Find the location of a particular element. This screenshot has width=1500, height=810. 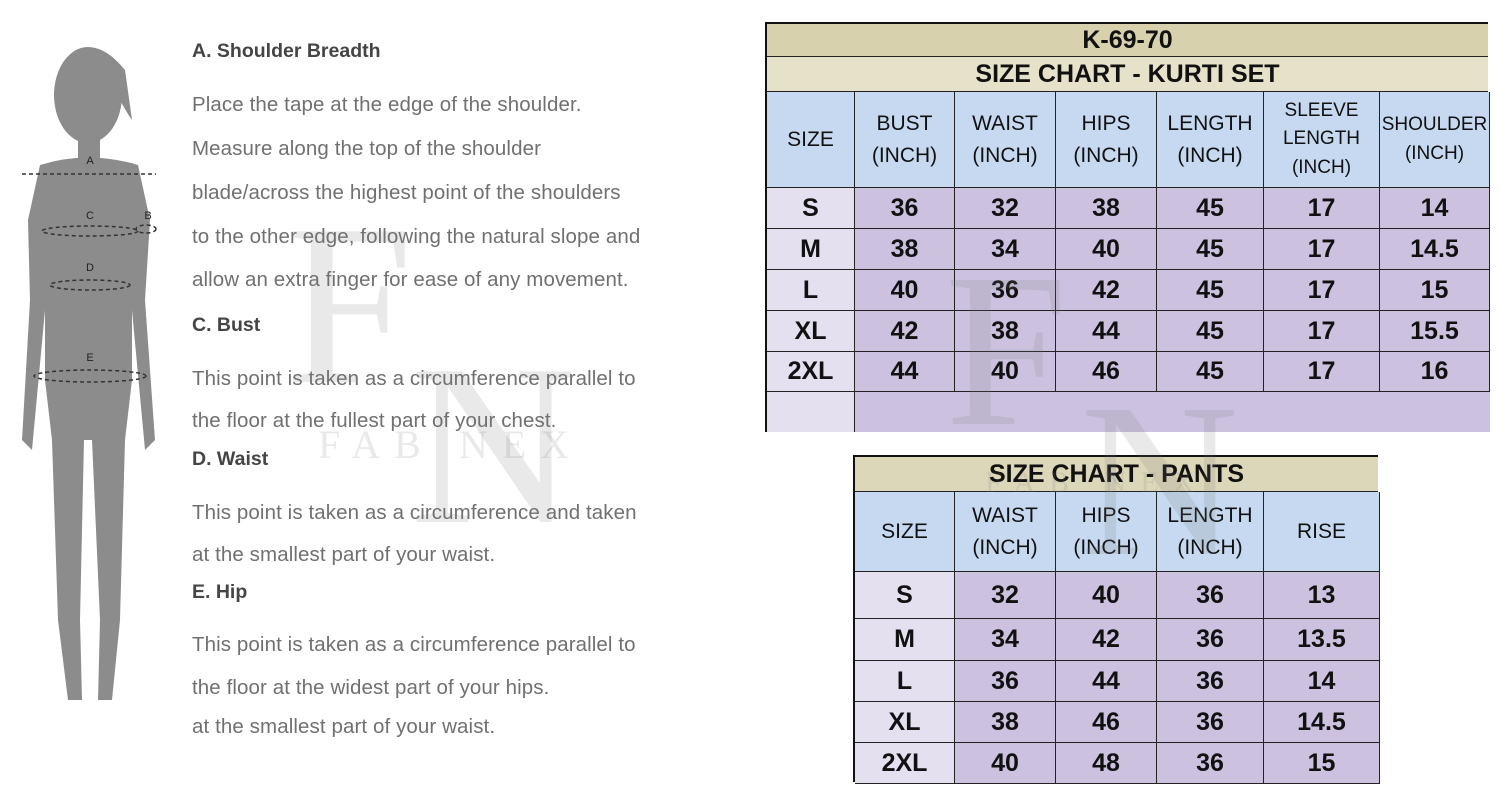

table-title: SIZE CHART - KURTI SET is located at coordinates (1127, 74).